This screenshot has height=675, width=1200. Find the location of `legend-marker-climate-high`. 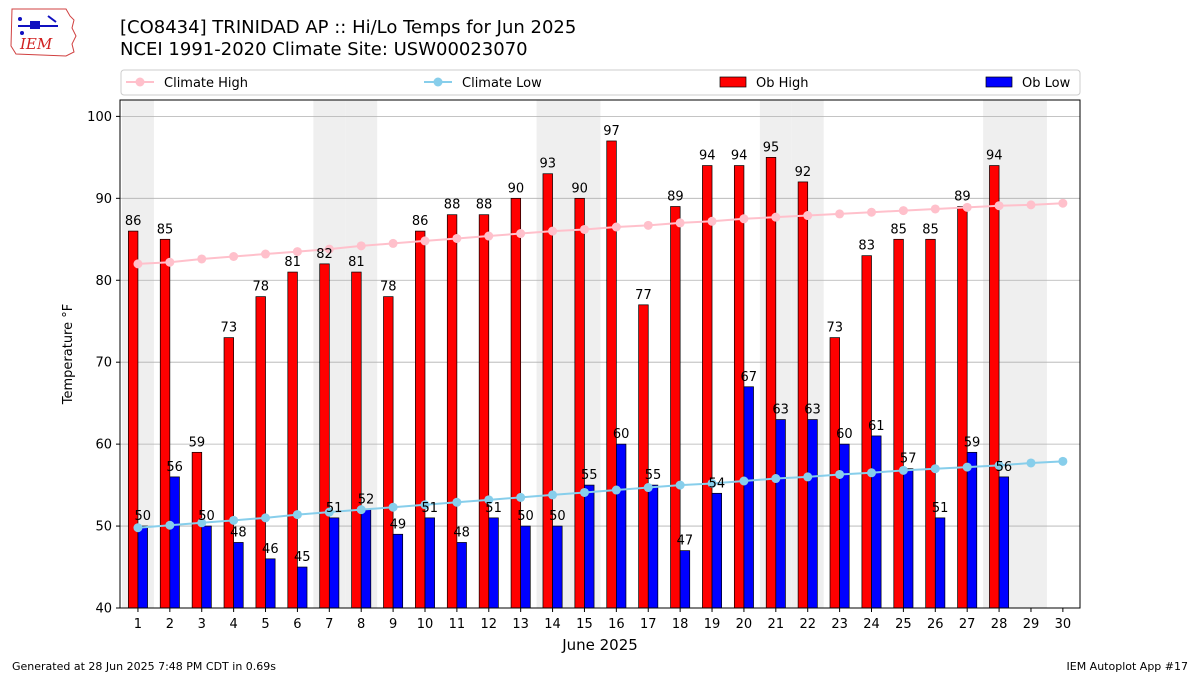

legend-marker-climate-high is located at coordinates (140, 82).